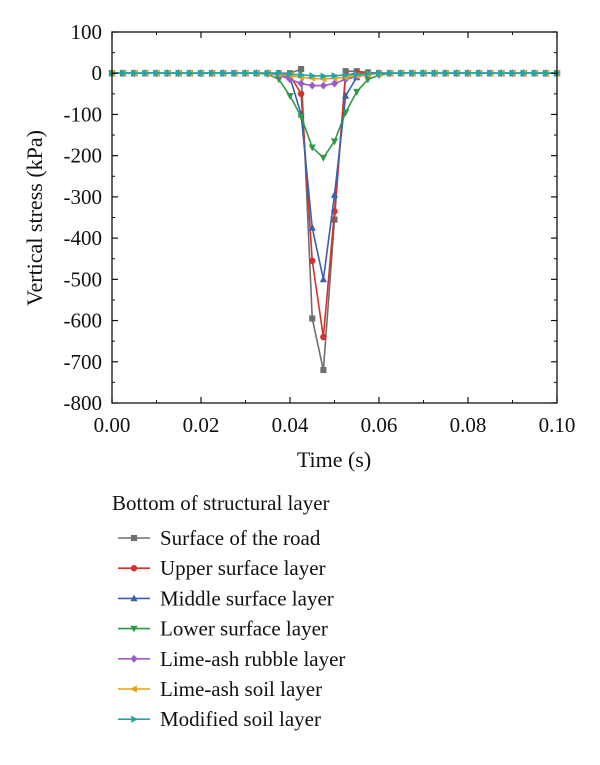  Describe the element at coordinates (83, 279) in the screenshot. I see `y-tick-label: -500` at that location.